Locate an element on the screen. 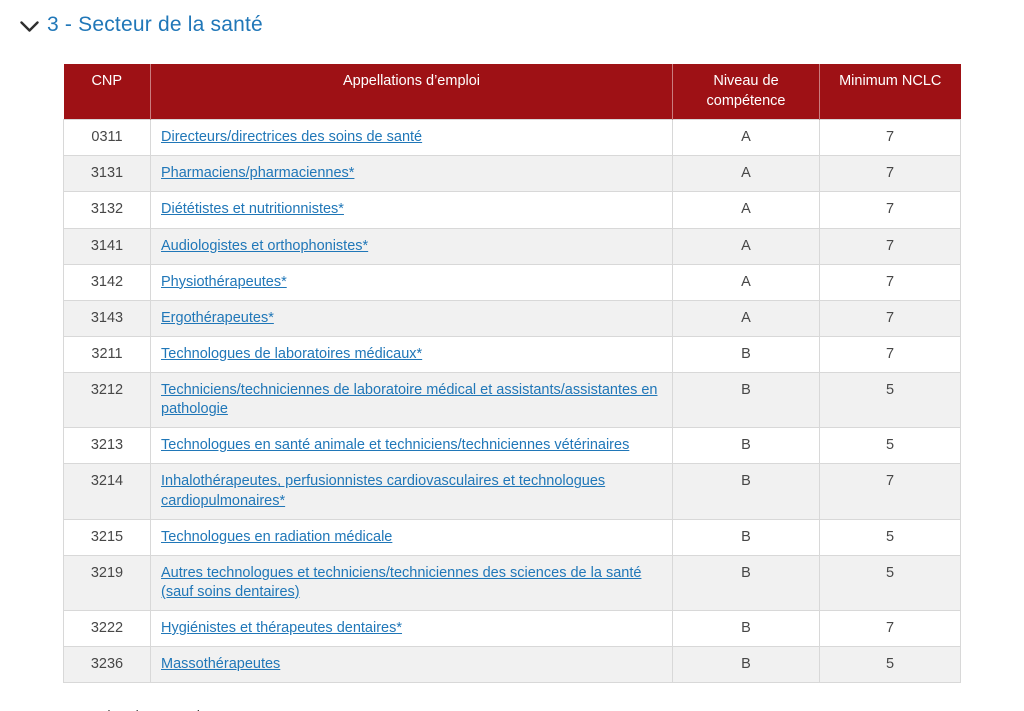 This screenshot has height=711, width=1024. occupation-link: Ergothérapeutes* is located at coordinates (217, 317).